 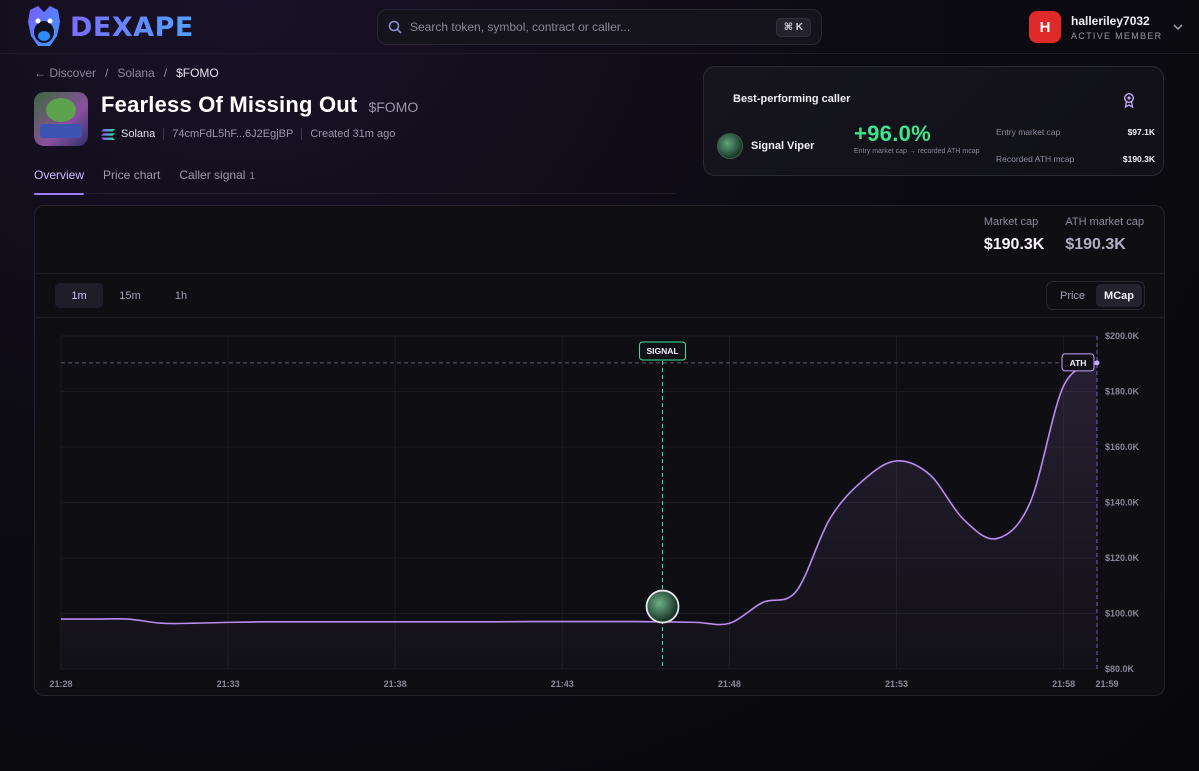 I want to click on search-shortcut-badge: ⌘ K, so click(x=793, y=27).